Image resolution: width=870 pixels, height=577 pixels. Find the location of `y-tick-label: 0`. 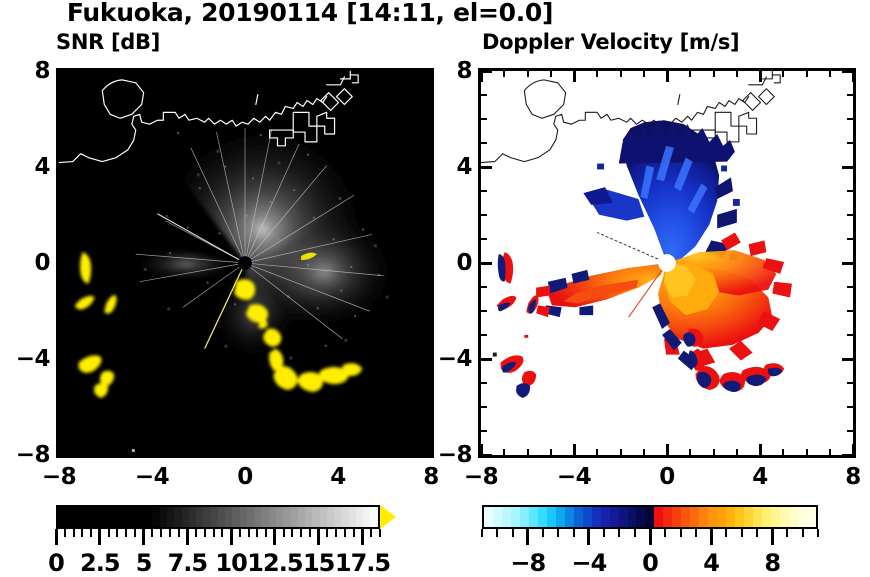

y-tick-label: 0 is located at coordinates (42, 263).